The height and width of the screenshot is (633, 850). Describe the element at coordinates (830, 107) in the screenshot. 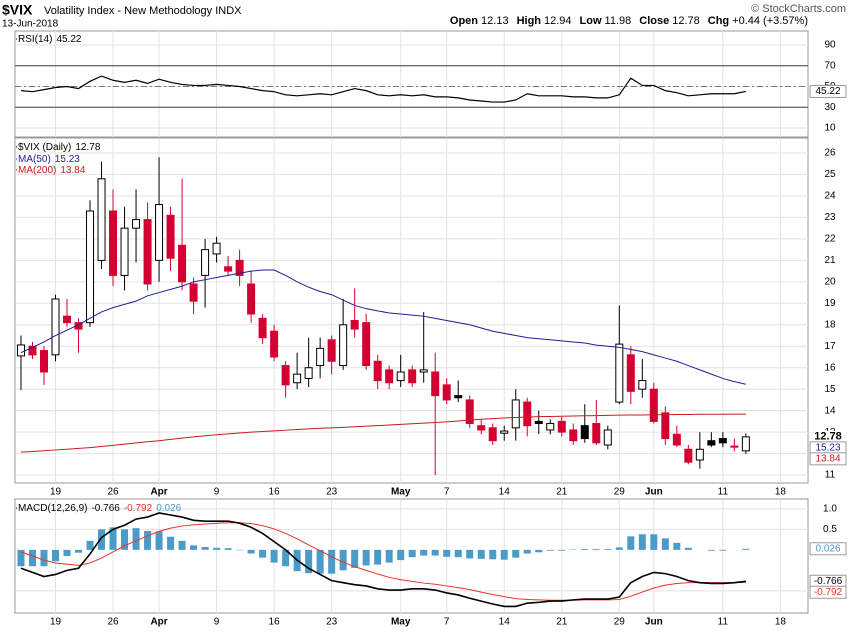

I see `y-tick-label: 30` at that location.